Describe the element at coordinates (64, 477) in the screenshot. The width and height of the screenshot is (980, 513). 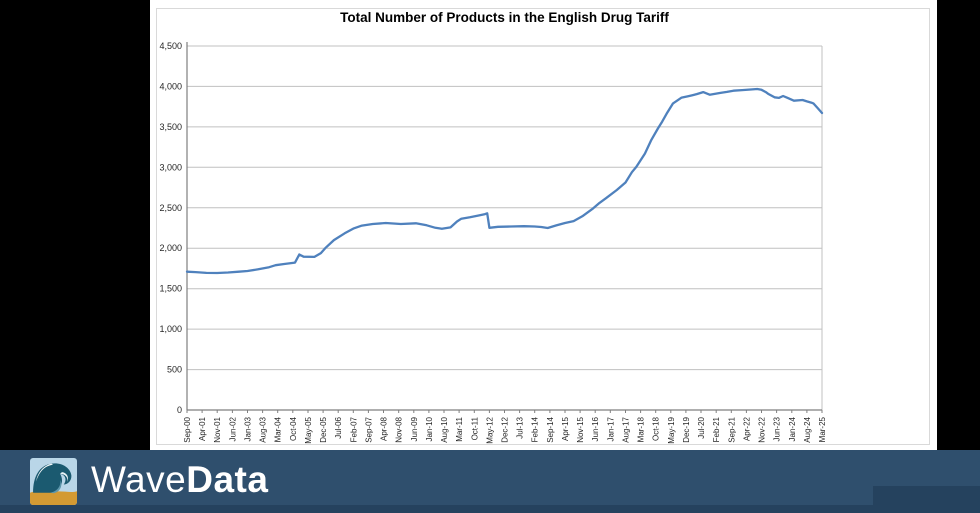
I see `wave-logo-crest-foam` at that location.